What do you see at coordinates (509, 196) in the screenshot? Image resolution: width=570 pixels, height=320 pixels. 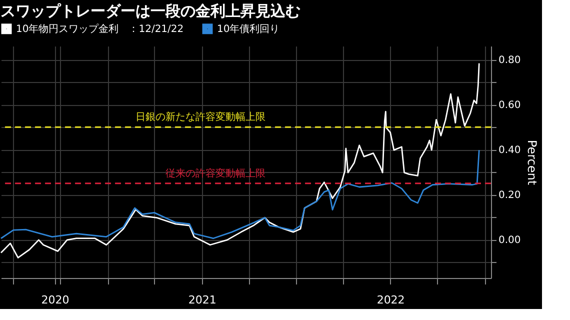 I see `y-tick-label: 0.20` at bounding box center [509, 196].